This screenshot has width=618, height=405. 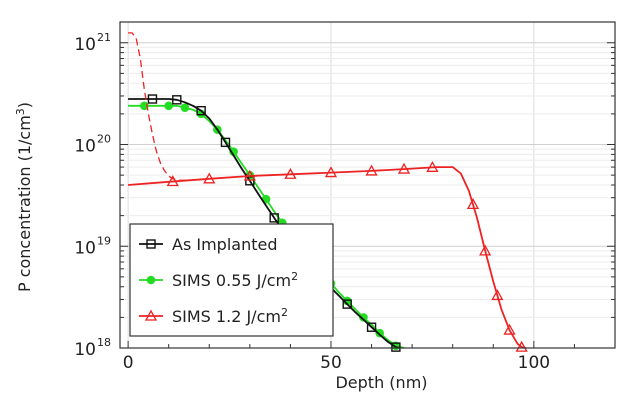 I want to click on legend-label: SIMS 1.2 J/cm2, so click(x=230, y=316).